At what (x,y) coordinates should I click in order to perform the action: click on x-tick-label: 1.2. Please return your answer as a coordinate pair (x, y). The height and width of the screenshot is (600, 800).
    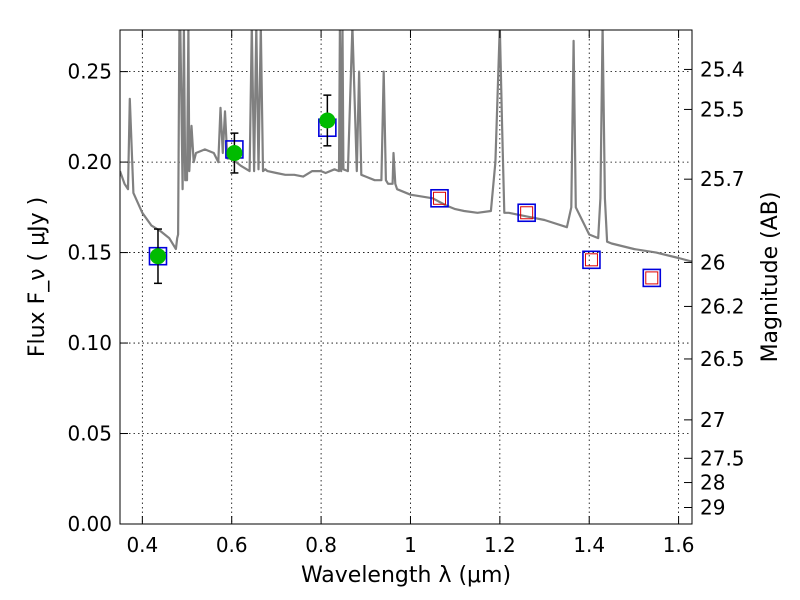
    Looking at the image, I should click on (500, 545).